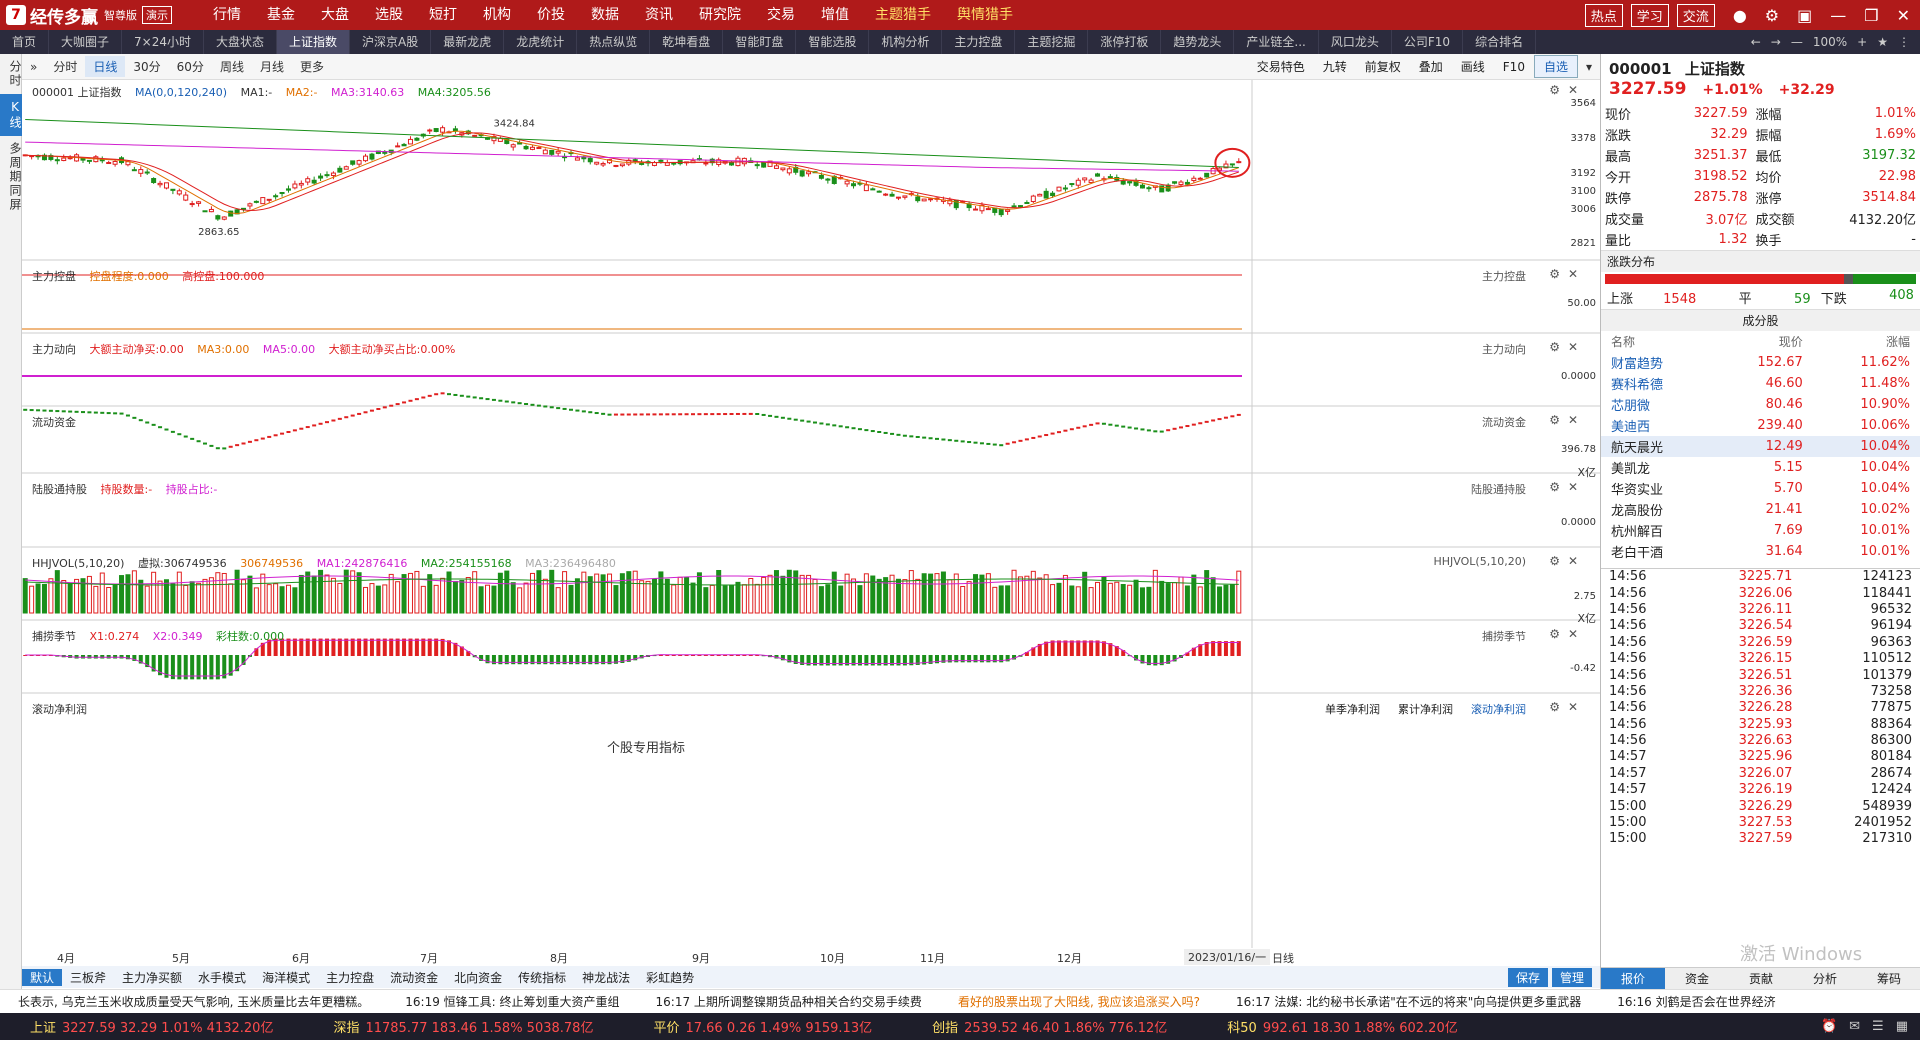 The image size is (1920, 1040). Describe the element at coordinates (1382, 67) in the screenshot. I see `chart-tool-2: 前复权` at that location.